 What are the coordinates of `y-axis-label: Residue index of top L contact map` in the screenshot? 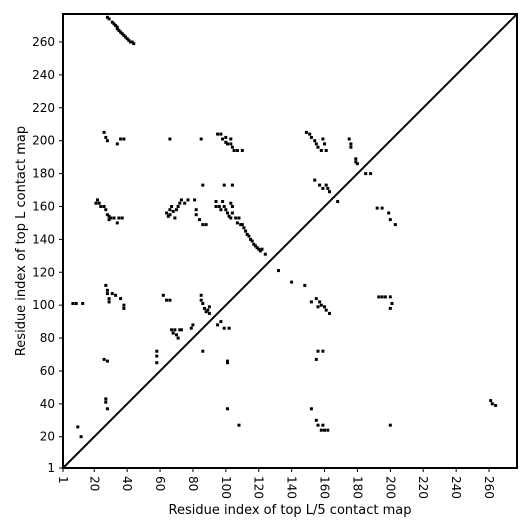 It's located at (21, 241).